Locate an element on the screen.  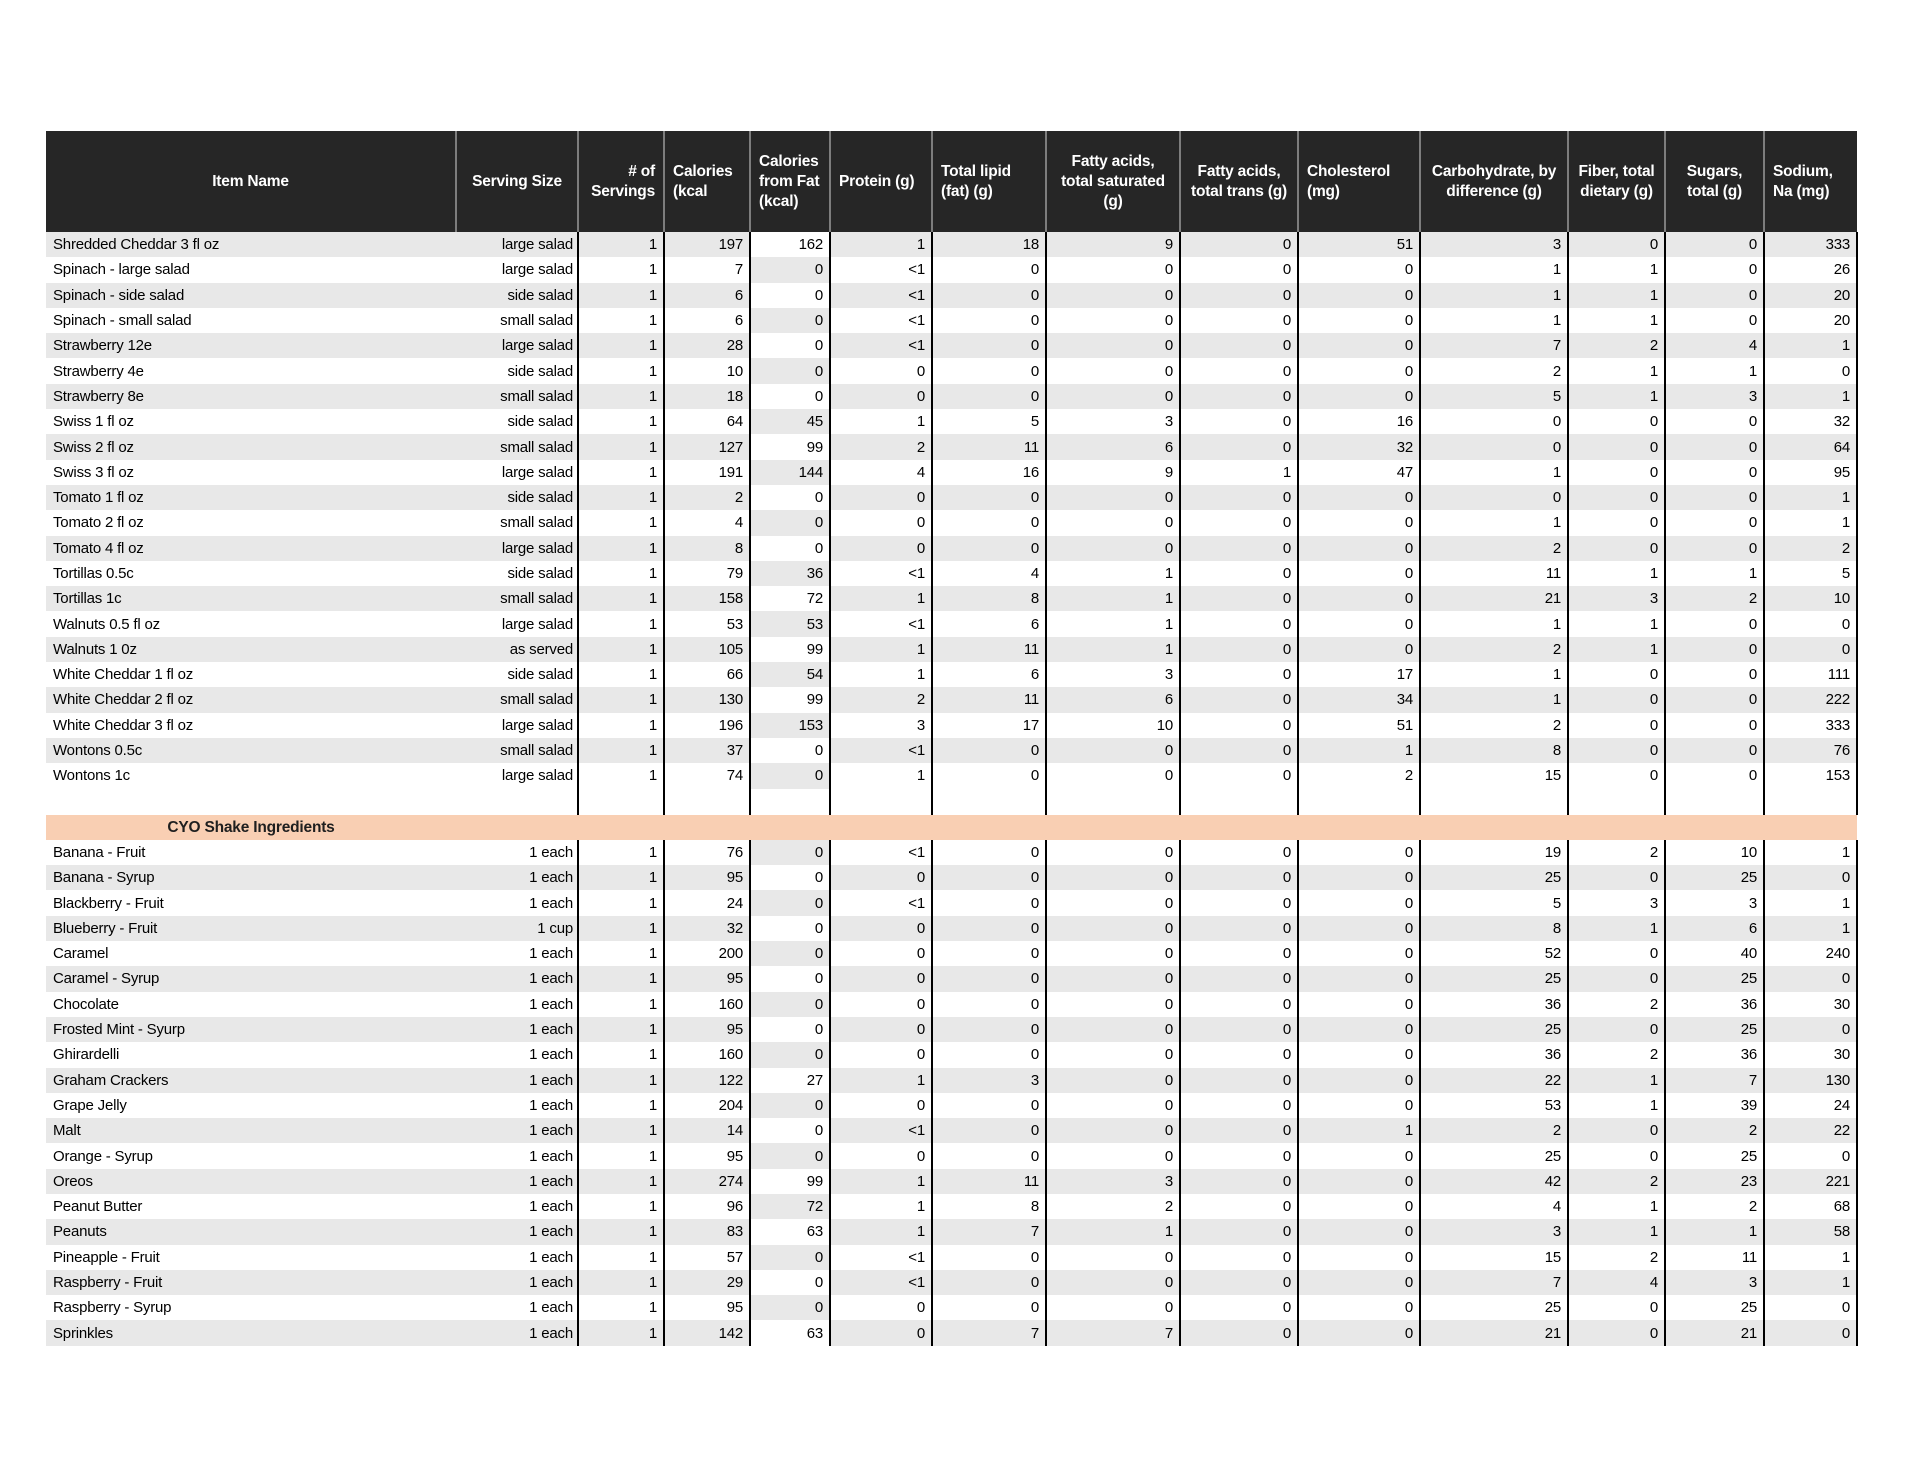
value-cell: 20 is located at coordinates (1811, 295).